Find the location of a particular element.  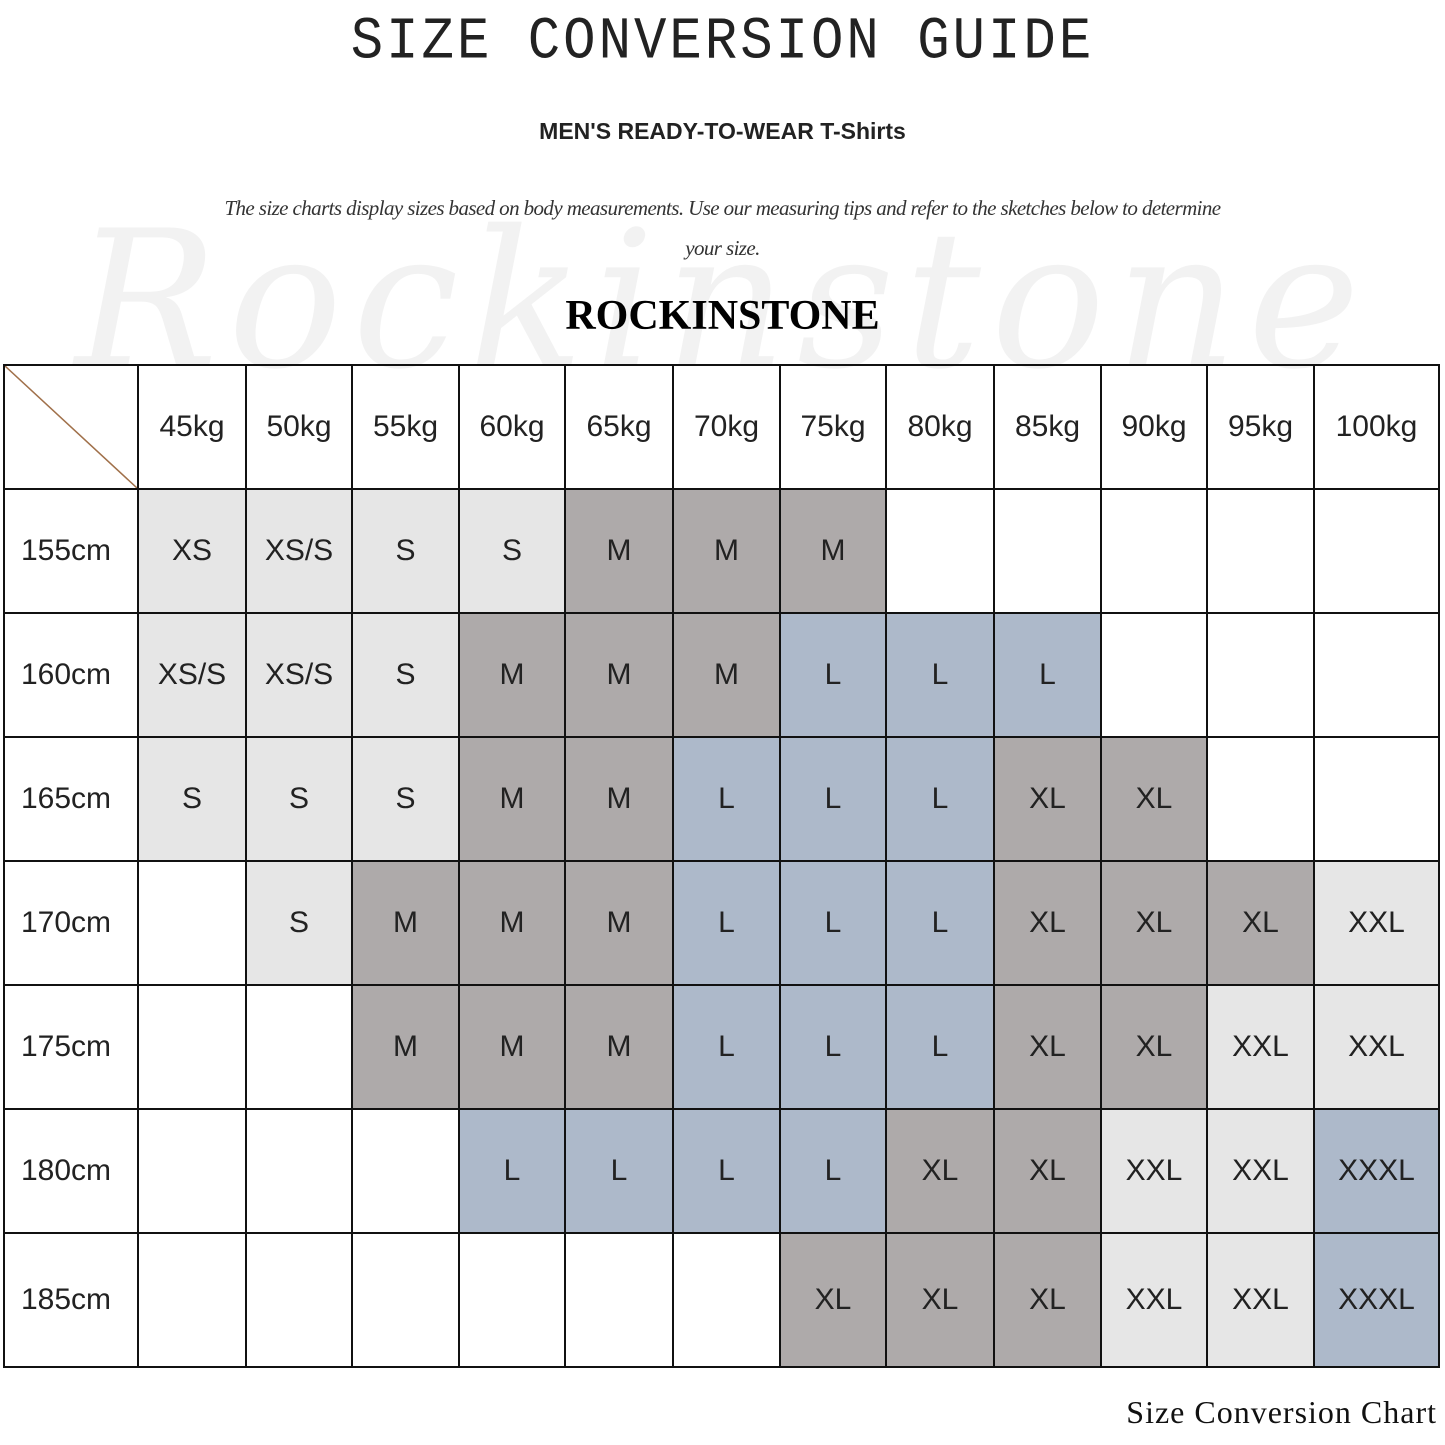

corner-cell is located at coordinates (71, 427).